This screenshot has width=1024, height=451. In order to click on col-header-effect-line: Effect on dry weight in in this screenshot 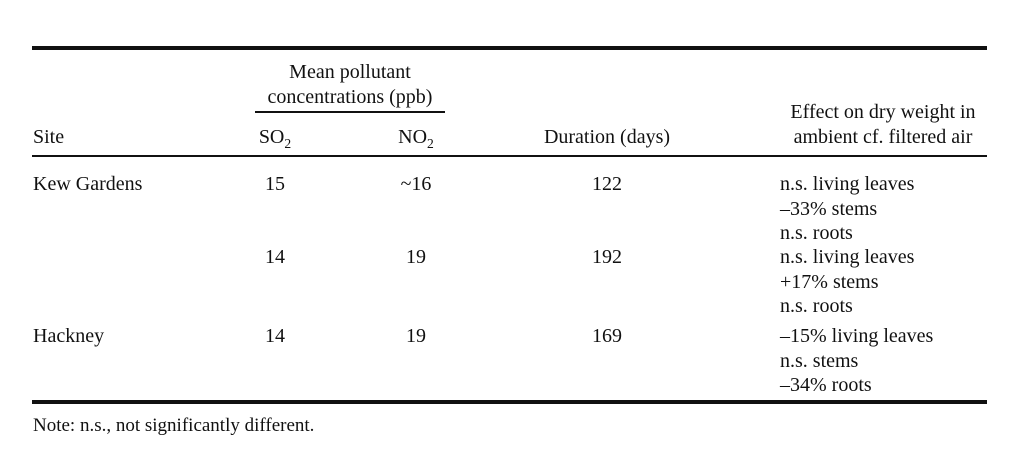, I will do `click(883, 112)`.